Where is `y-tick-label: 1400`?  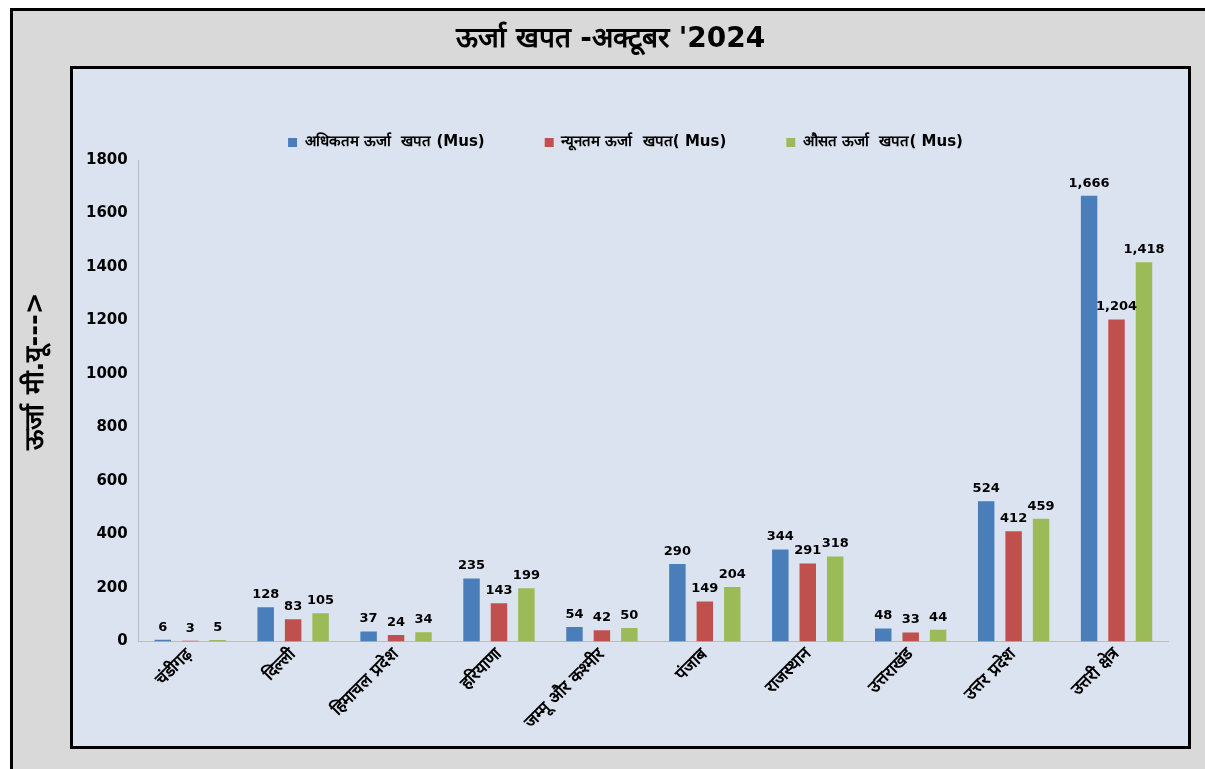 y-tick-label: 1400 is located at coordinates (107, 265).